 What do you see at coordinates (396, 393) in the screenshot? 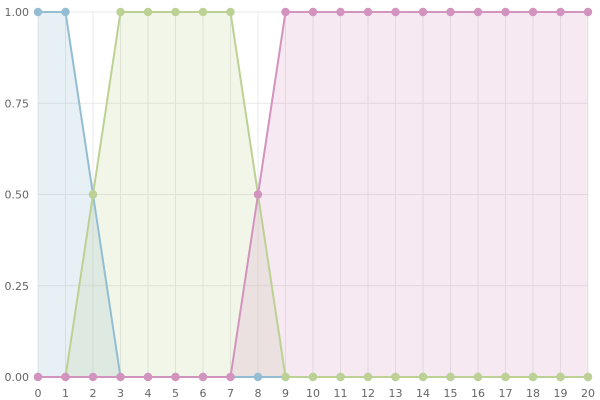
I see `x-tick-label: 13` at bounding box center [396, 393].